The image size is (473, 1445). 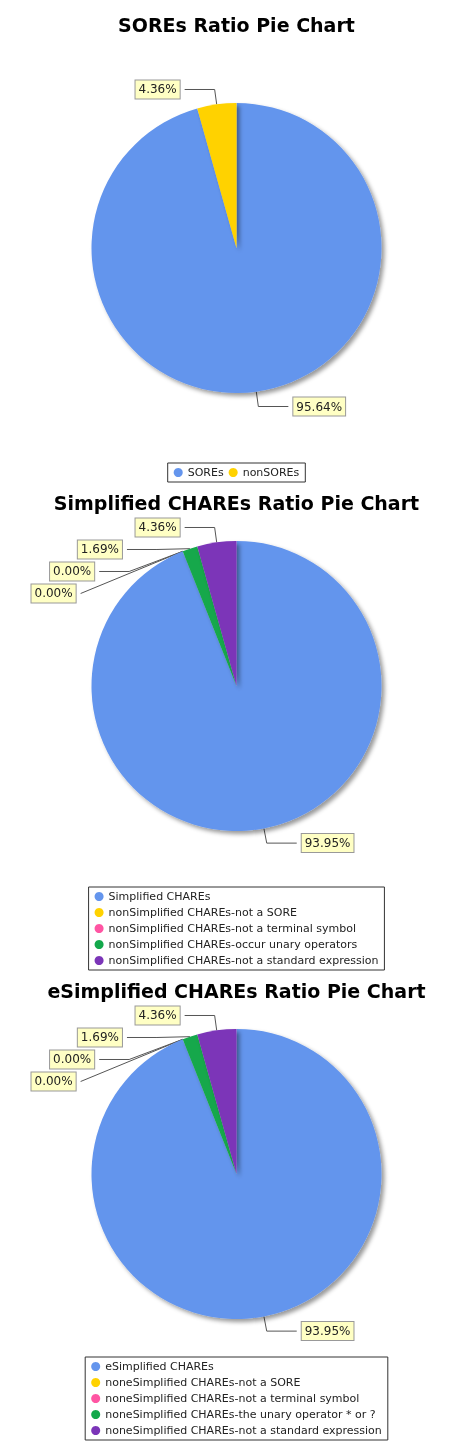 What do you see at coordinates (203, 912) in the screenshot?
I see `legend-label: nonSimplified CHAREs-not a SORE` at bounding box center [203, 912].